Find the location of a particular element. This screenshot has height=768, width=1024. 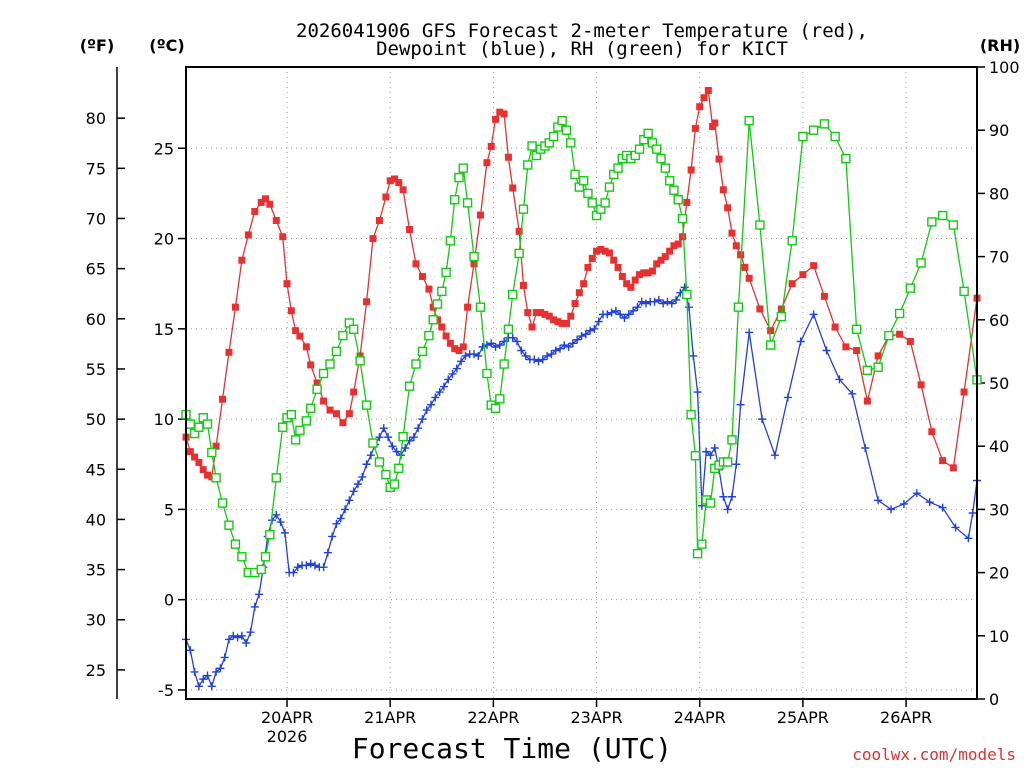

time-tick-label: 21APR is located at coordinates (390, 717).